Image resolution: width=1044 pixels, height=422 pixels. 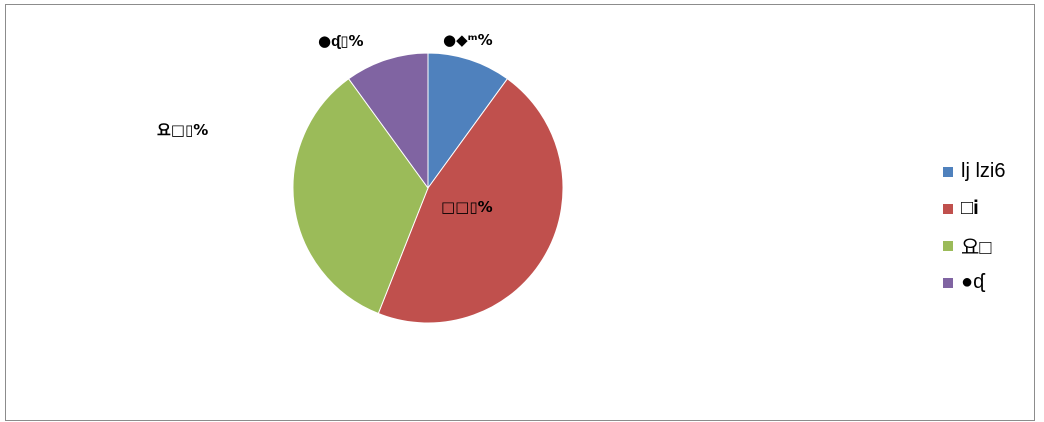 I want to click on legend: lj lzi6 □𝐢 요□ ●ᶑ, so click(x=990, y=234).